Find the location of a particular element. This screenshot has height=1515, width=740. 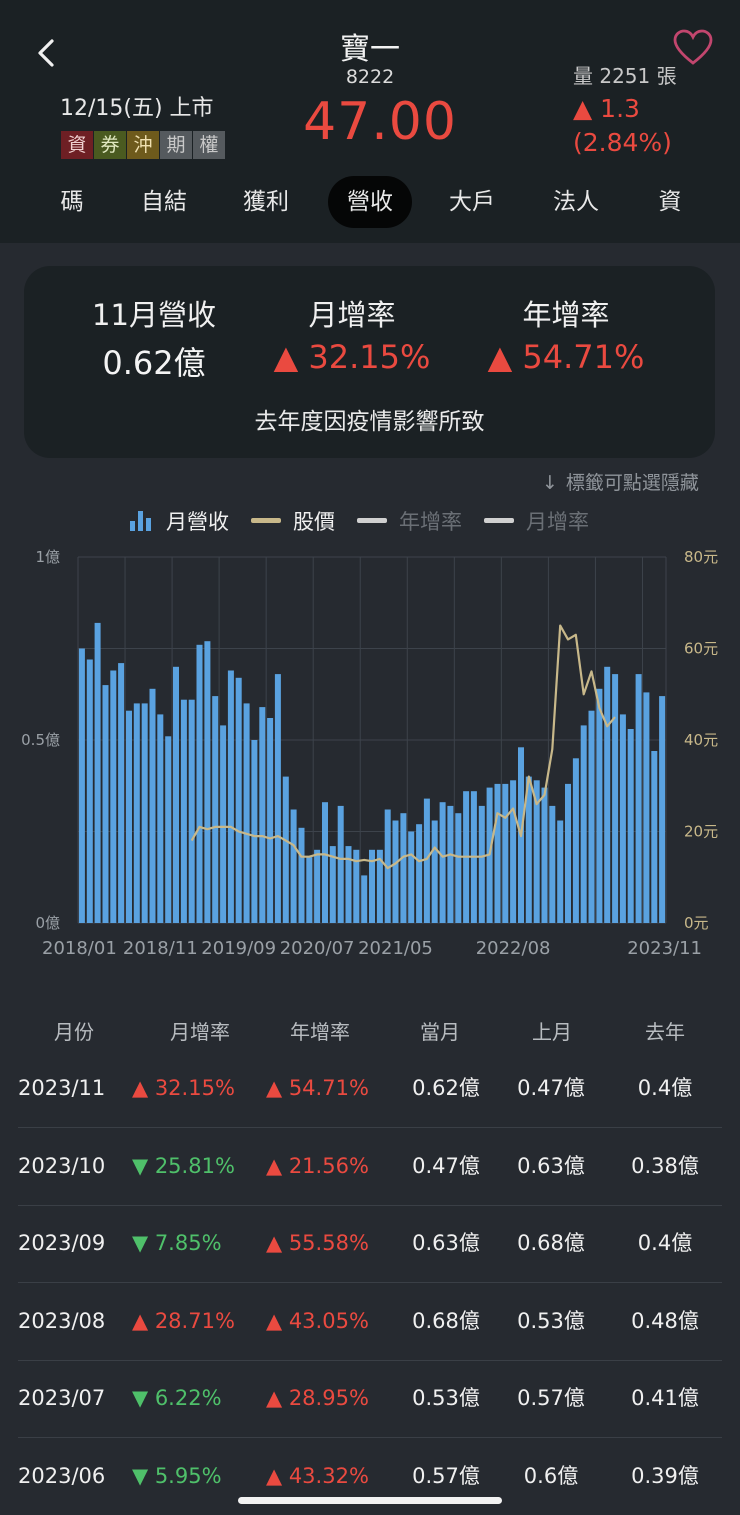

mom-value: ▲ 32.15% is located at coordinates (352, 357).